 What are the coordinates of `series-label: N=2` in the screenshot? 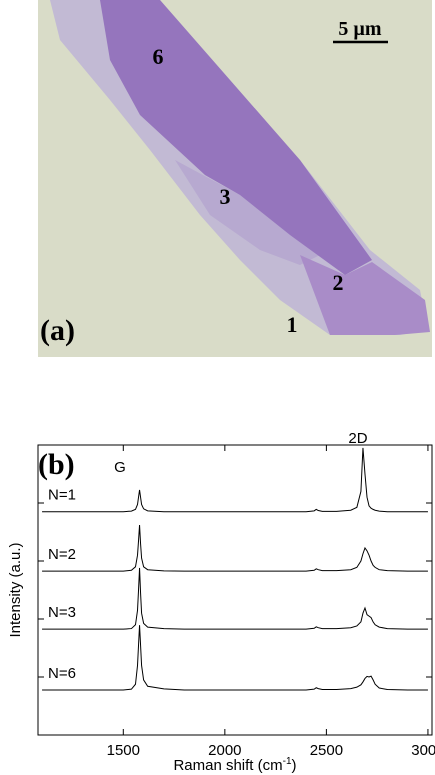 It's located at (62, 554).